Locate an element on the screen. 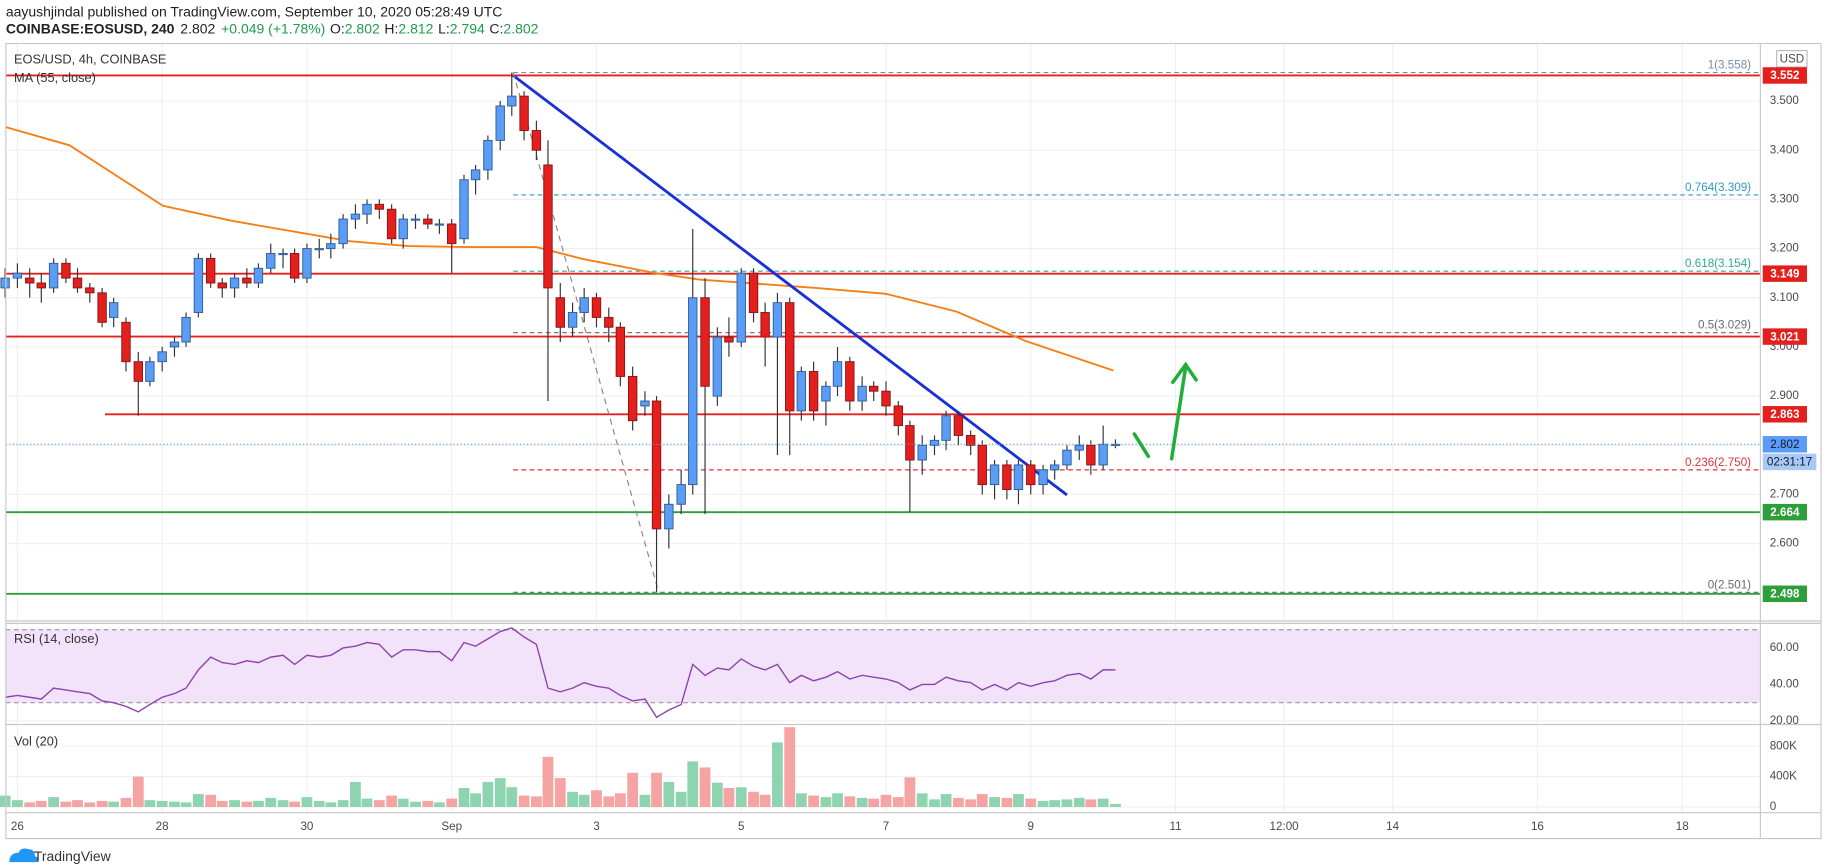 The width and height of the screenshot is (1828, 868). x-tick-label: 30 is located at coordinates (306, 826).